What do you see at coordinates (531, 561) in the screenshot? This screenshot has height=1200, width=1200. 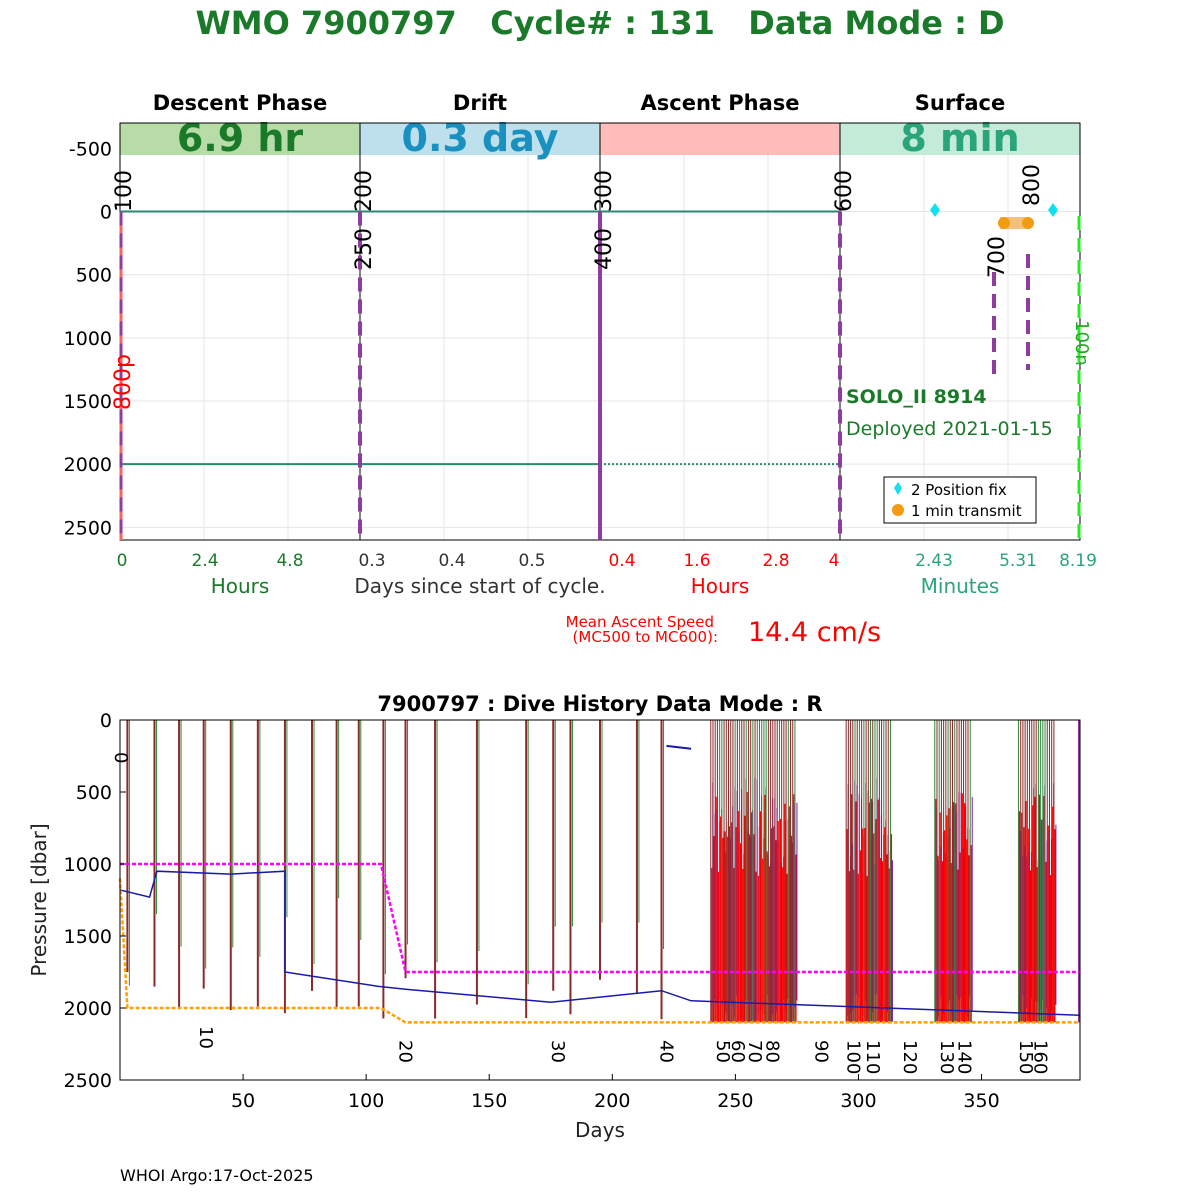 I see `x-tick-label: 0.5` at bounding box center [531, 561].